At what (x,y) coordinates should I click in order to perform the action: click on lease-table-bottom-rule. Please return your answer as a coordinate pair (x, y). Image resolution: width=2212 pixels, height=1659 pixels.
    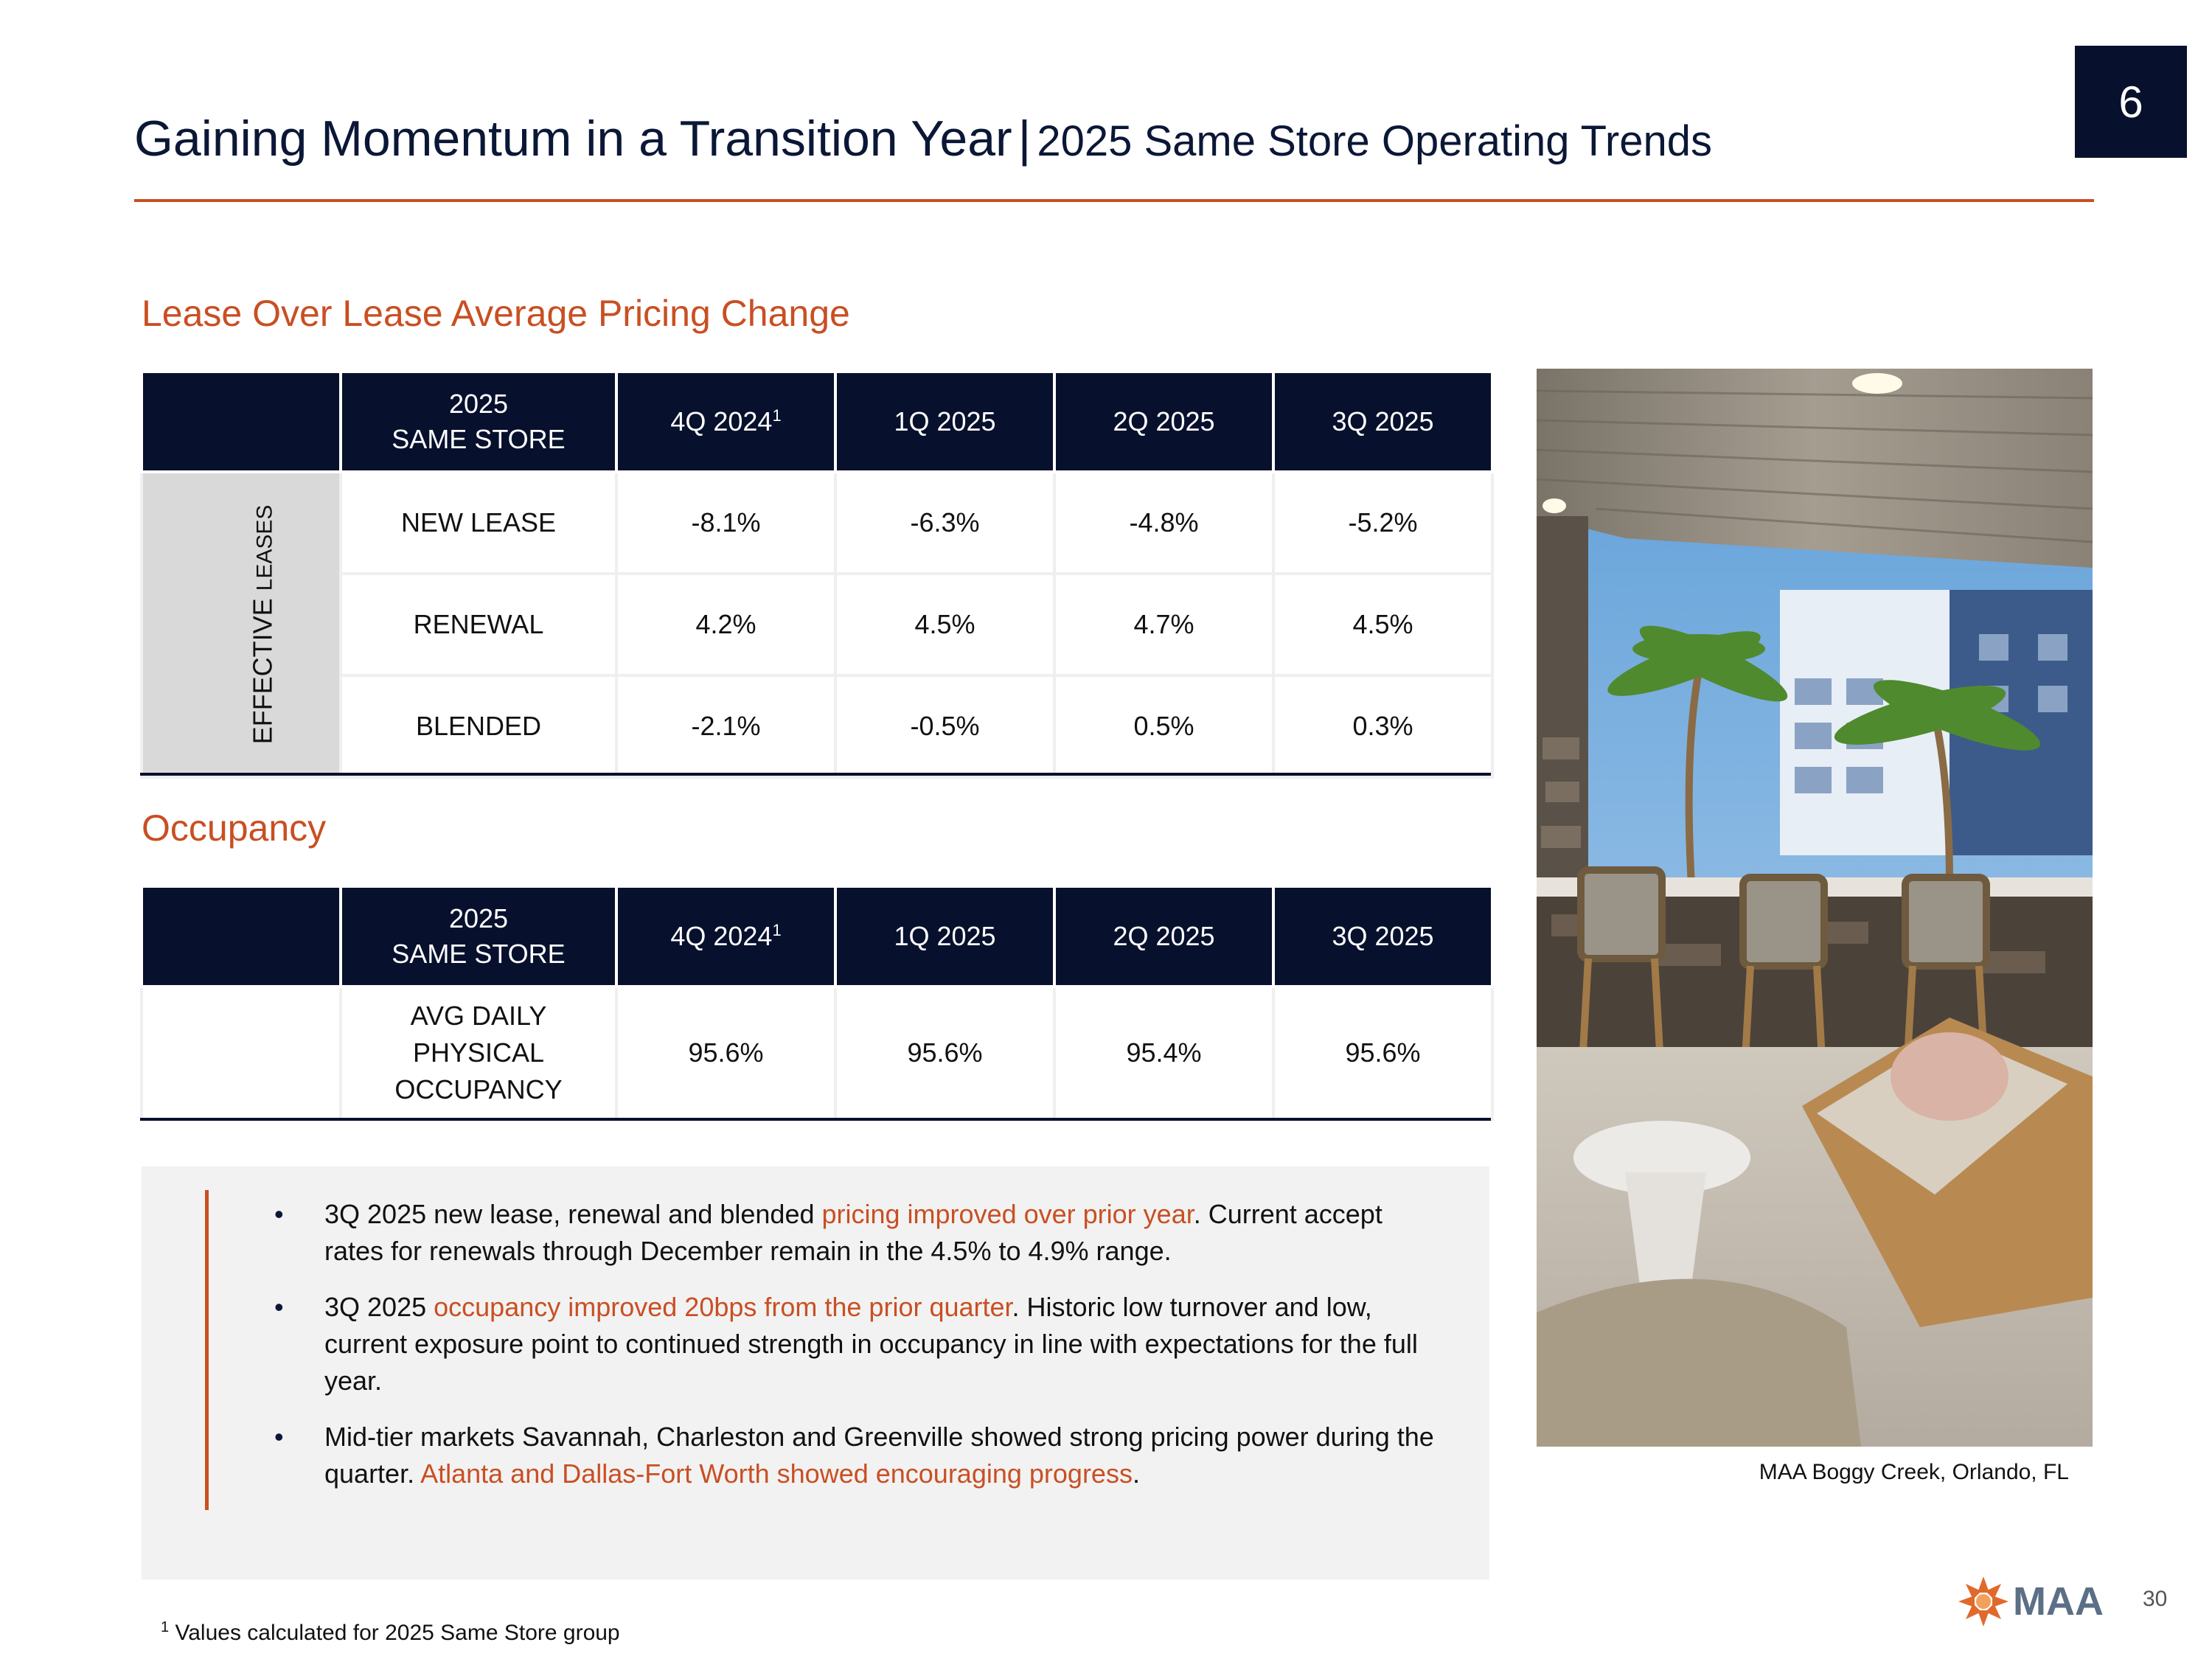
    Looking at the image, I should click on (815, 774).